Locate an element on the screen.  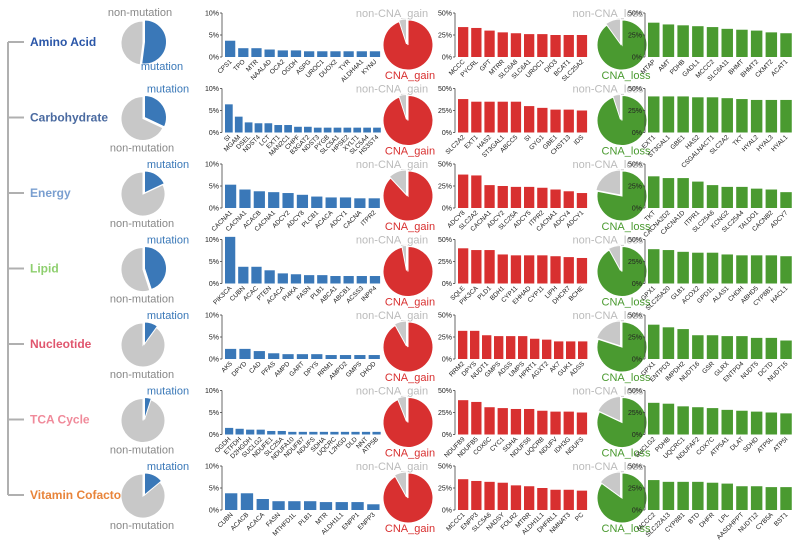
mutation-pie is located at coordinates (143, 495).